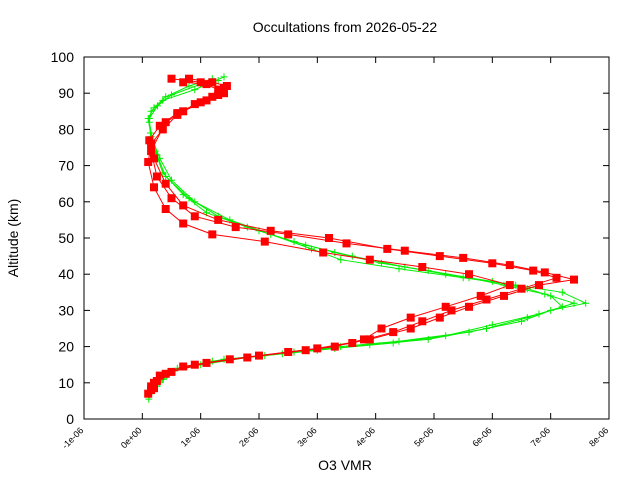 This screenshot has height=480, width=640. What do you see at coordinates (66, 238) in the screenshot?
I see `y-tick-label: 50` at bounding box center [66, 238].